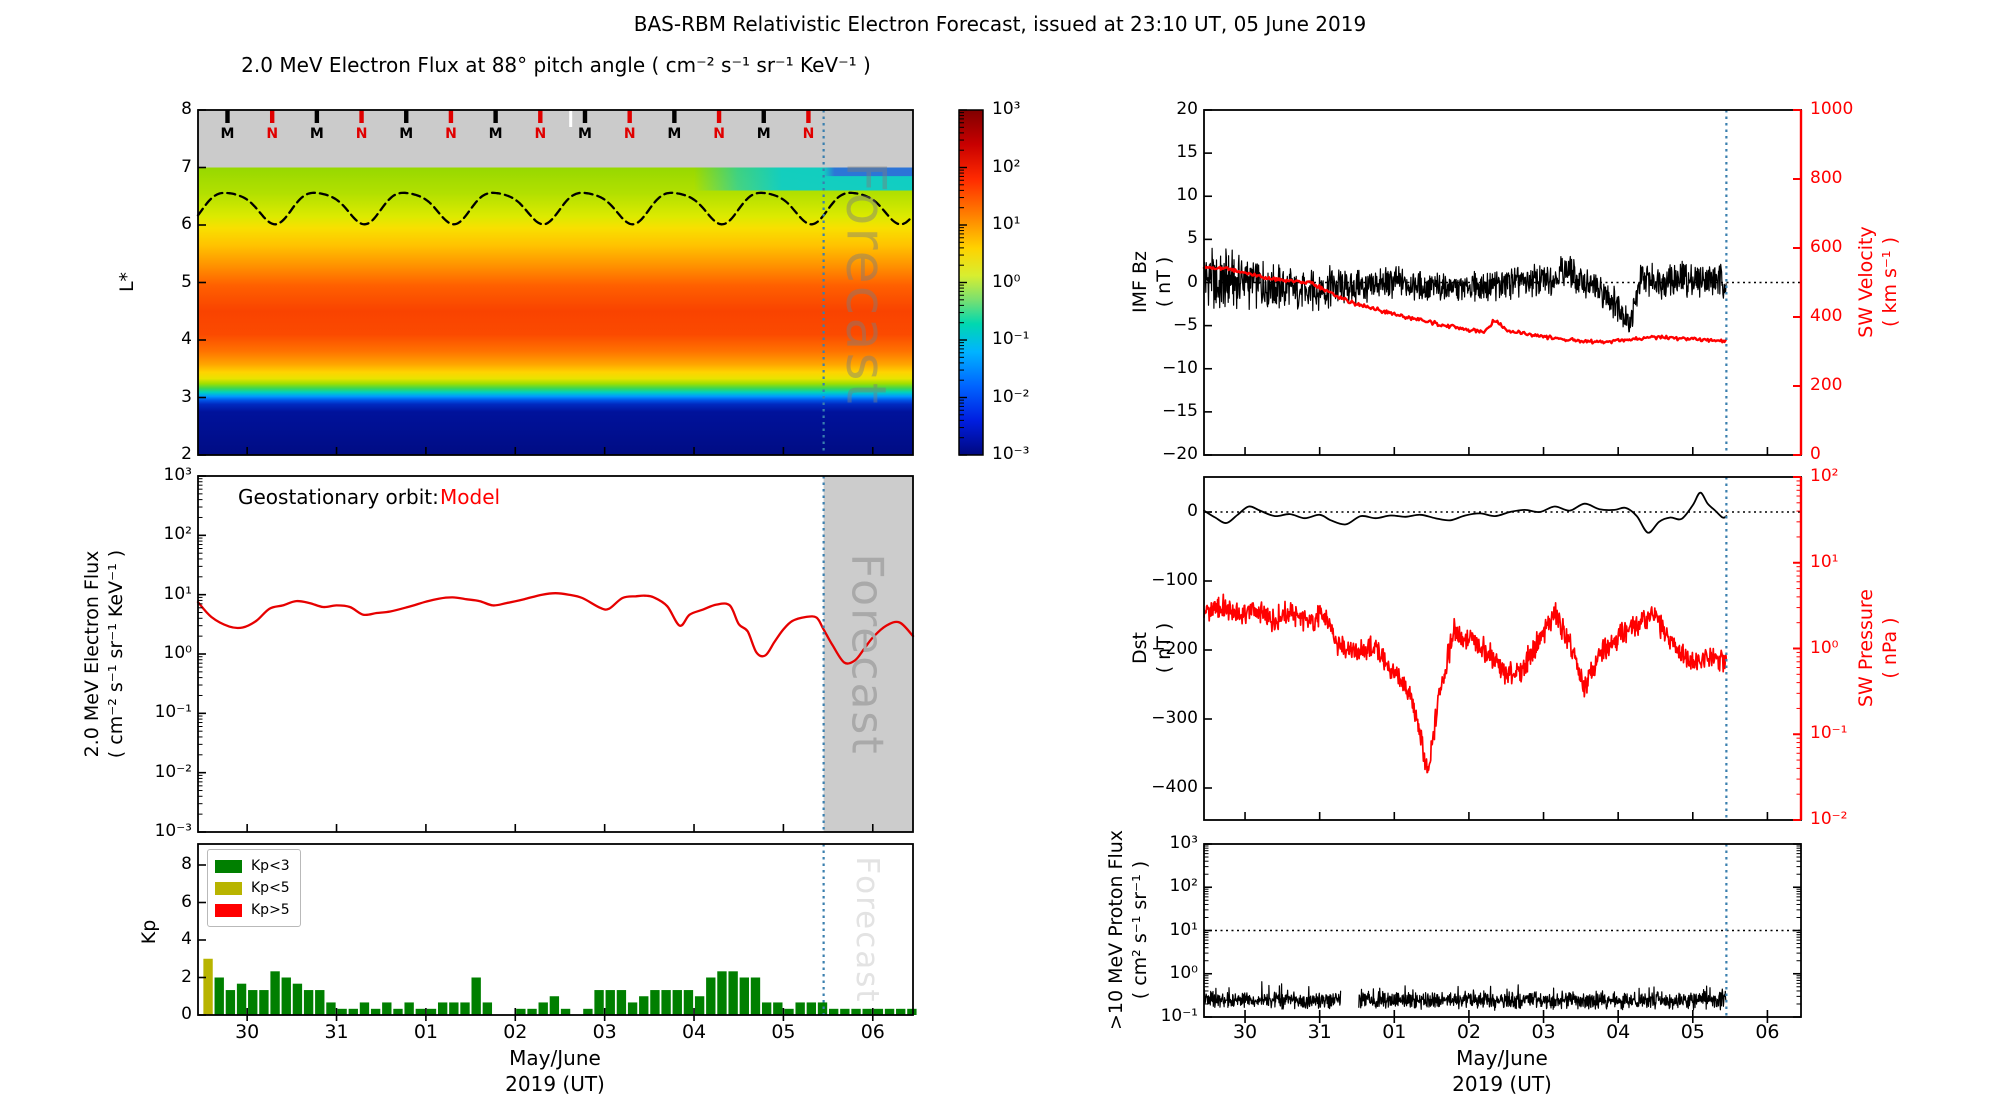  What do you see at coordinates (186, 939) in the screenshot?
I see `kp-ytick: 4` at bounding box center [186, 939].